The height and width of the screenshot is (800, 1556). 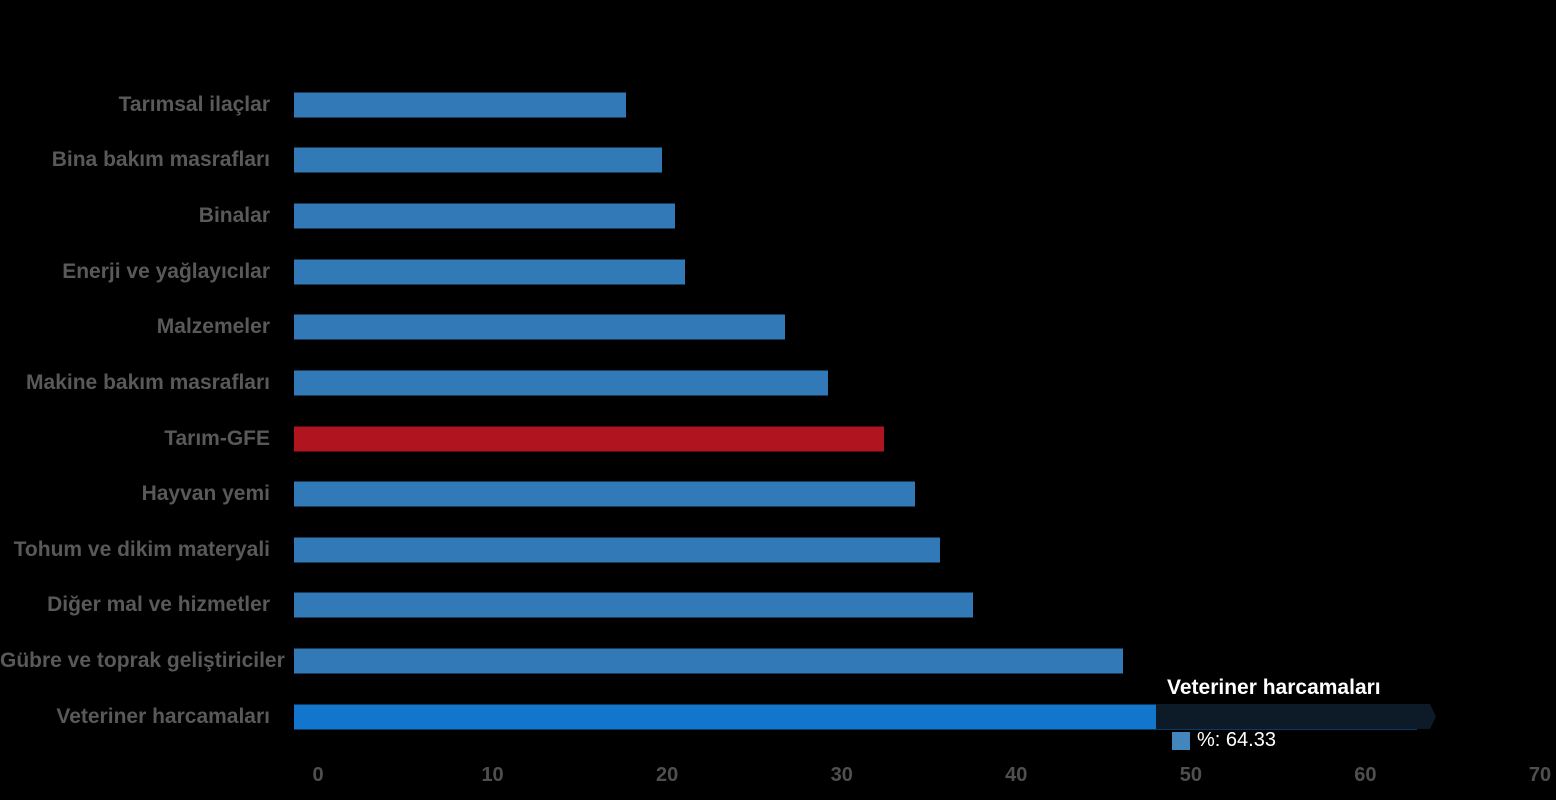 I want to click on chart-row: Diğer mal ve hizmetler, so click(x=770, y=606).